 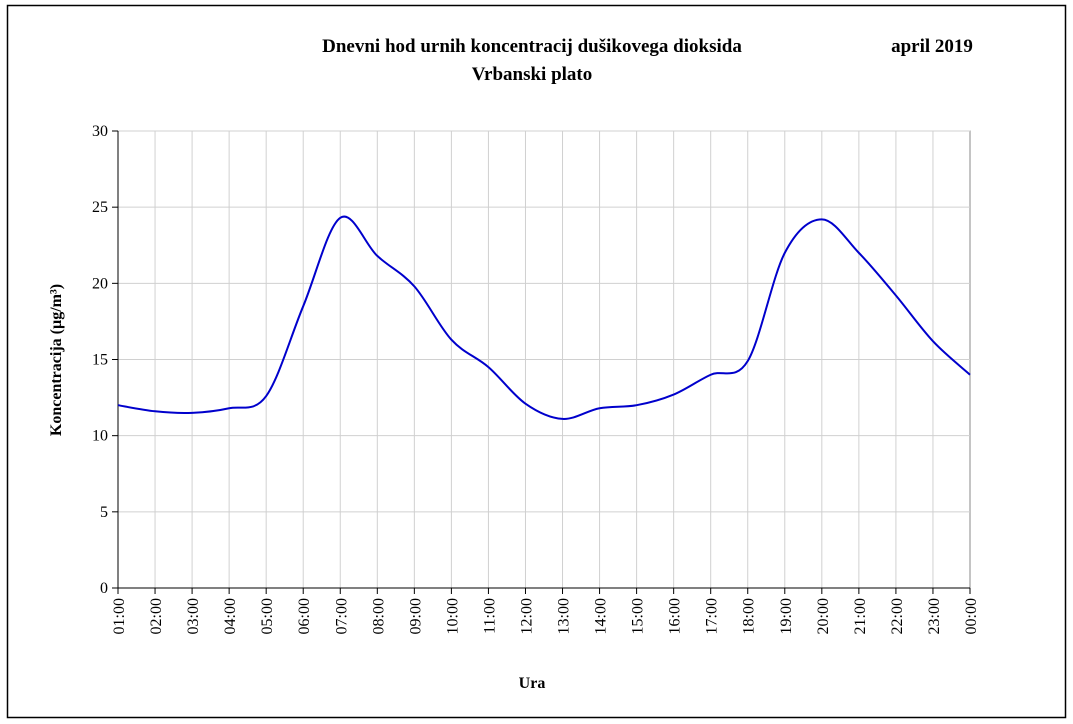 I want to click on x-axis-title: Ura, so click(x=532, y=683).